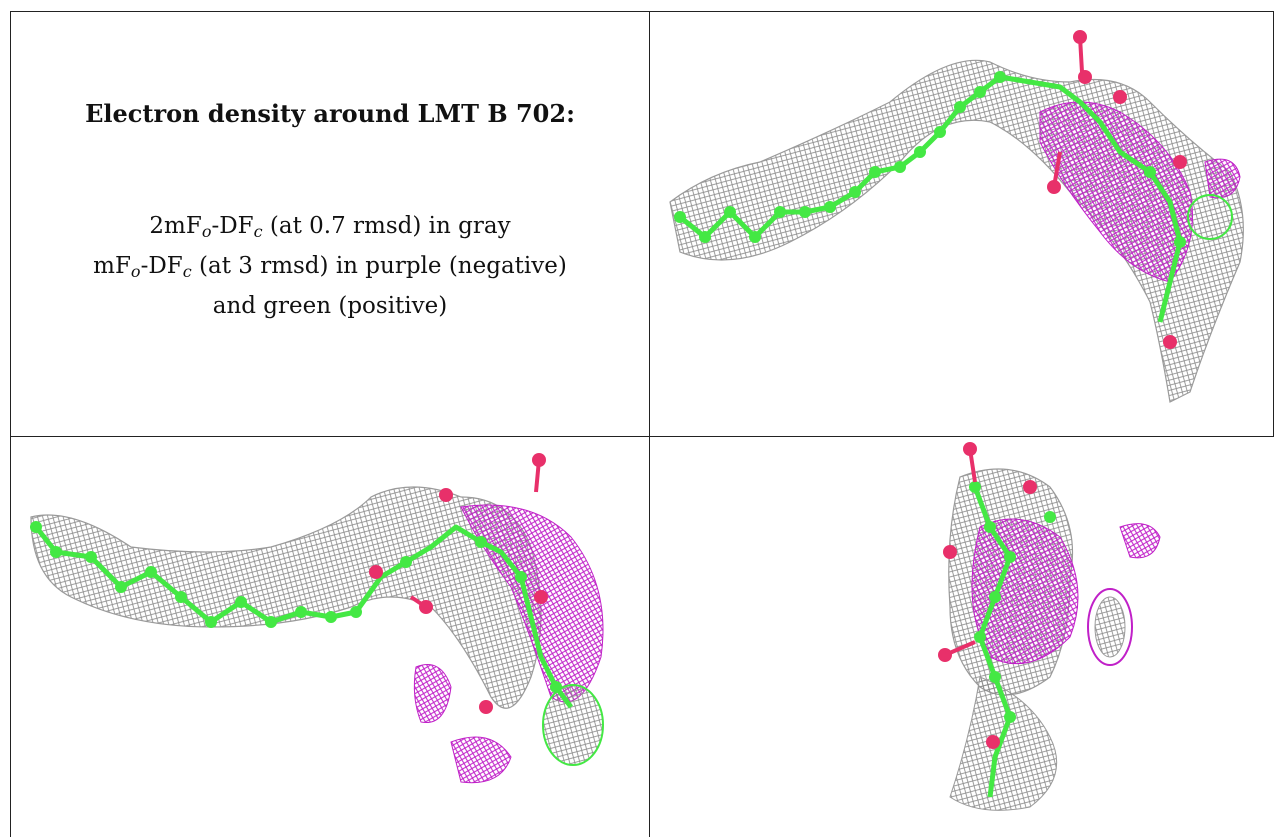  I want to click on legend-line-2mfo: 2mFo-DFc (at 0.7 rmsd) in gray, so click(330, 227).